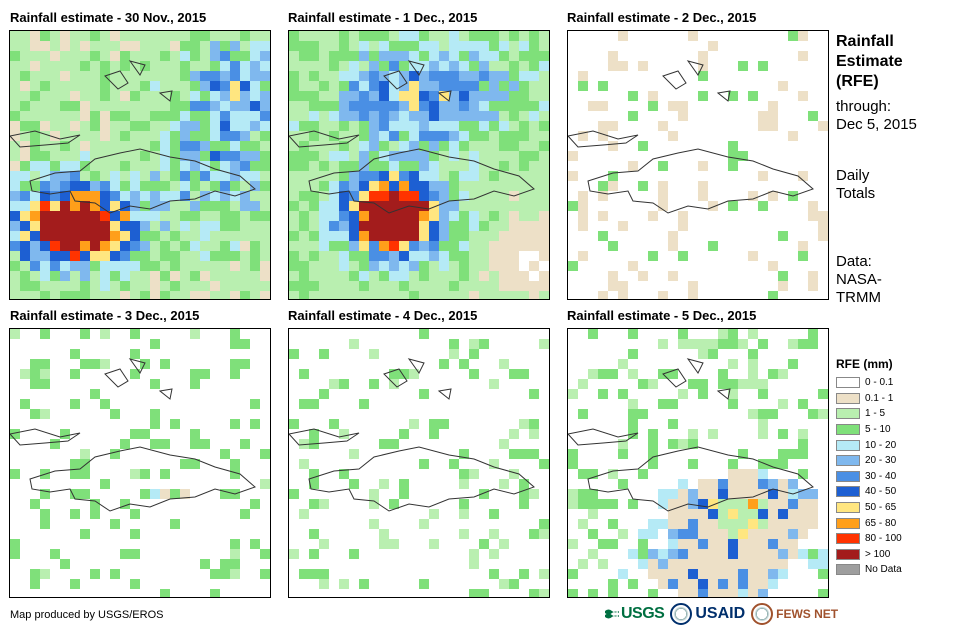 The image size is (970, 635). What do you see at coordinates (698, 463) in the screenshot?
I see `rainfall-map-5-dec` at bounding box center [698, 463].